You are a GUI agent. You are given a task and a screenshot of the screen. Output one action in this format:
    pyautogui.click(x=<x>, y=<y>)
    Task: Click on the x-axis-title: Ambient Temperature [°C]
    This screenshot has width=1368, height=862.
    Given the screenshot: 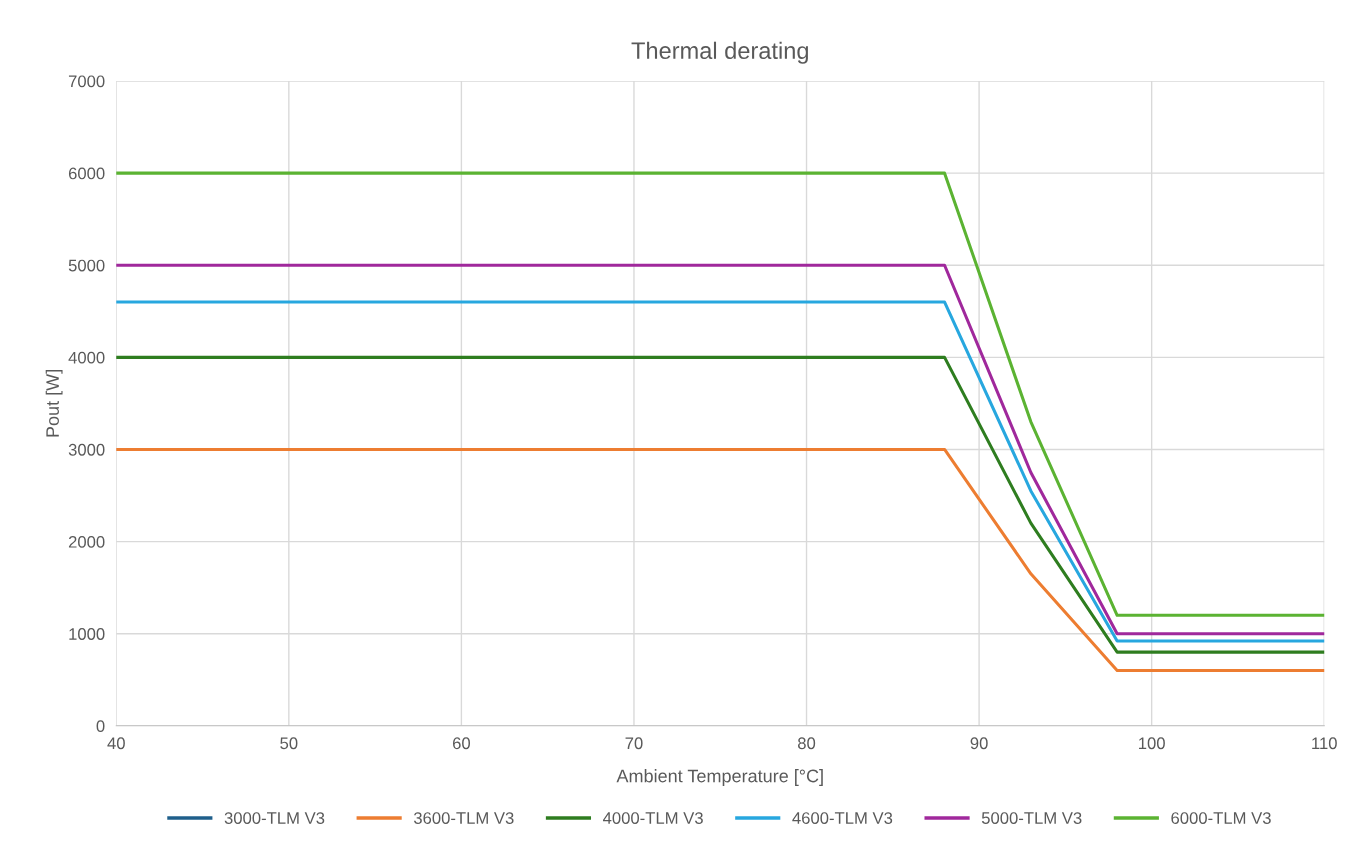 What is the action you would take?
    pyautogui.click(x=719, y=777)
    